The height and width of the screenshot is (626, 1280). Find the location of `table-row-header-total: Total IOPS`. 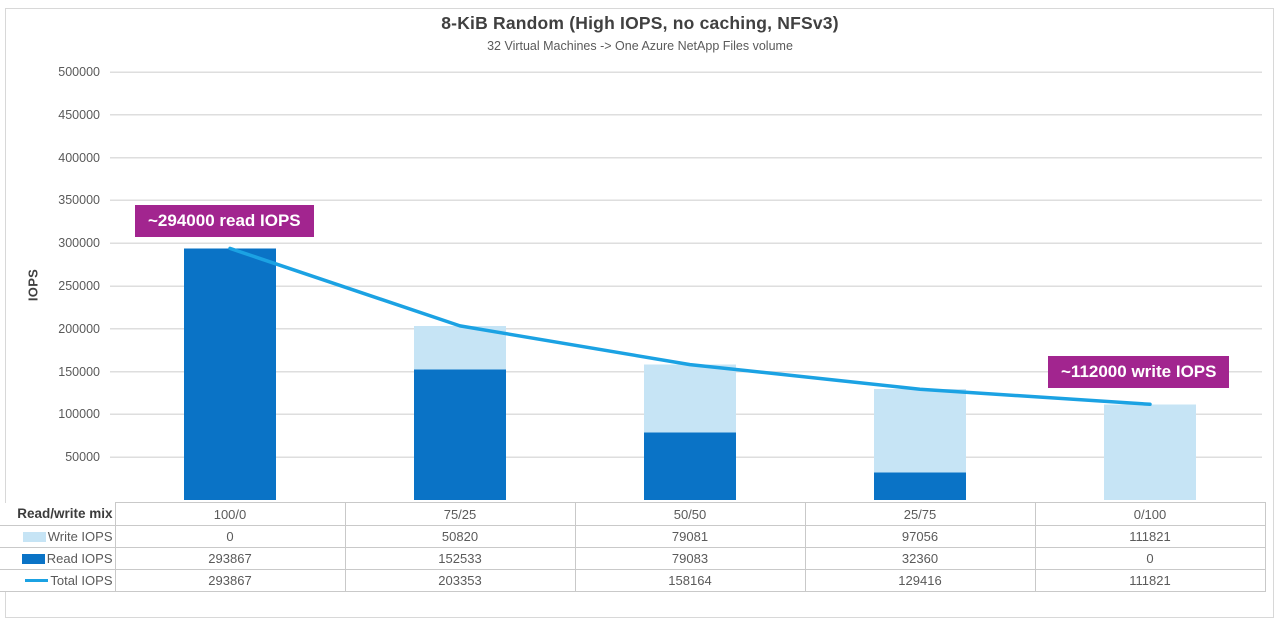

table-row-header-total: Total IOPS is located at coordinates (58, 580).